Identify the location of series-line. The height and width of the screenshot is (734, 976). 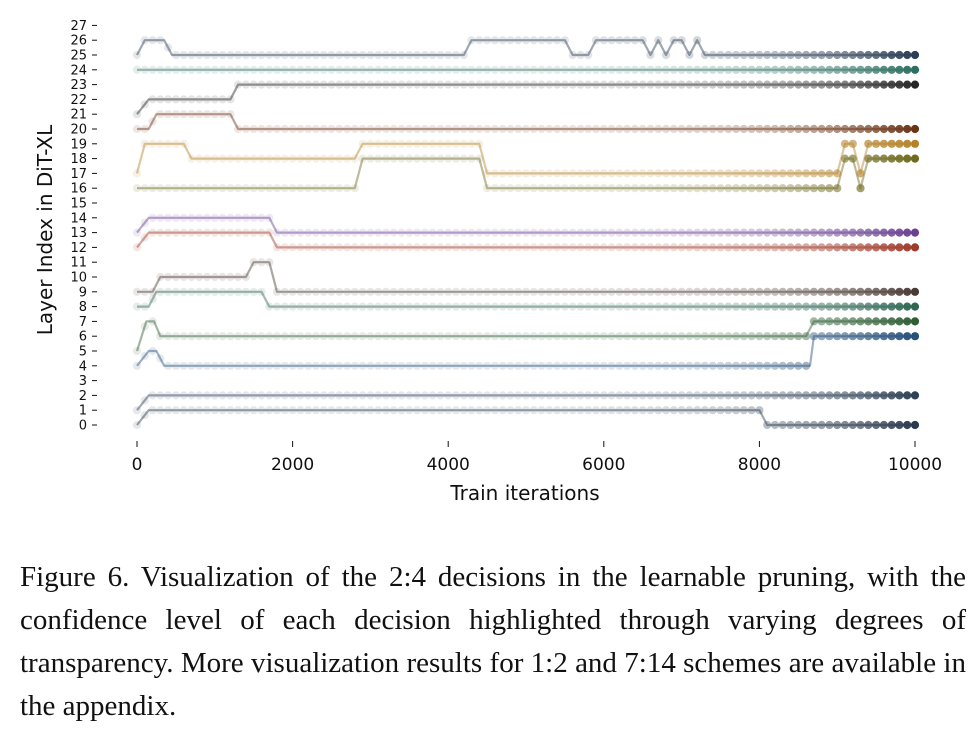
(526, 277).